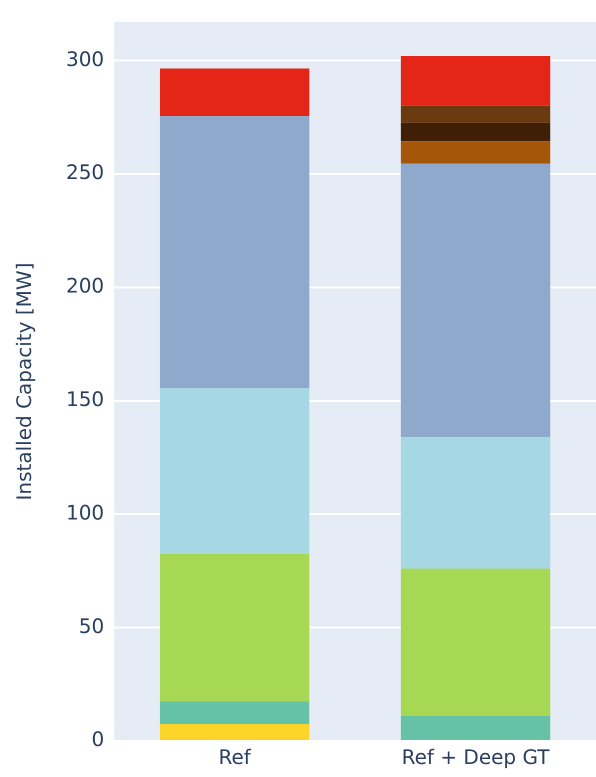  What do you see at coordinates (476, 757) in the screenshot?
I see `x-tick-label: Ref + Deep GT` at bounding box center [476, 757].